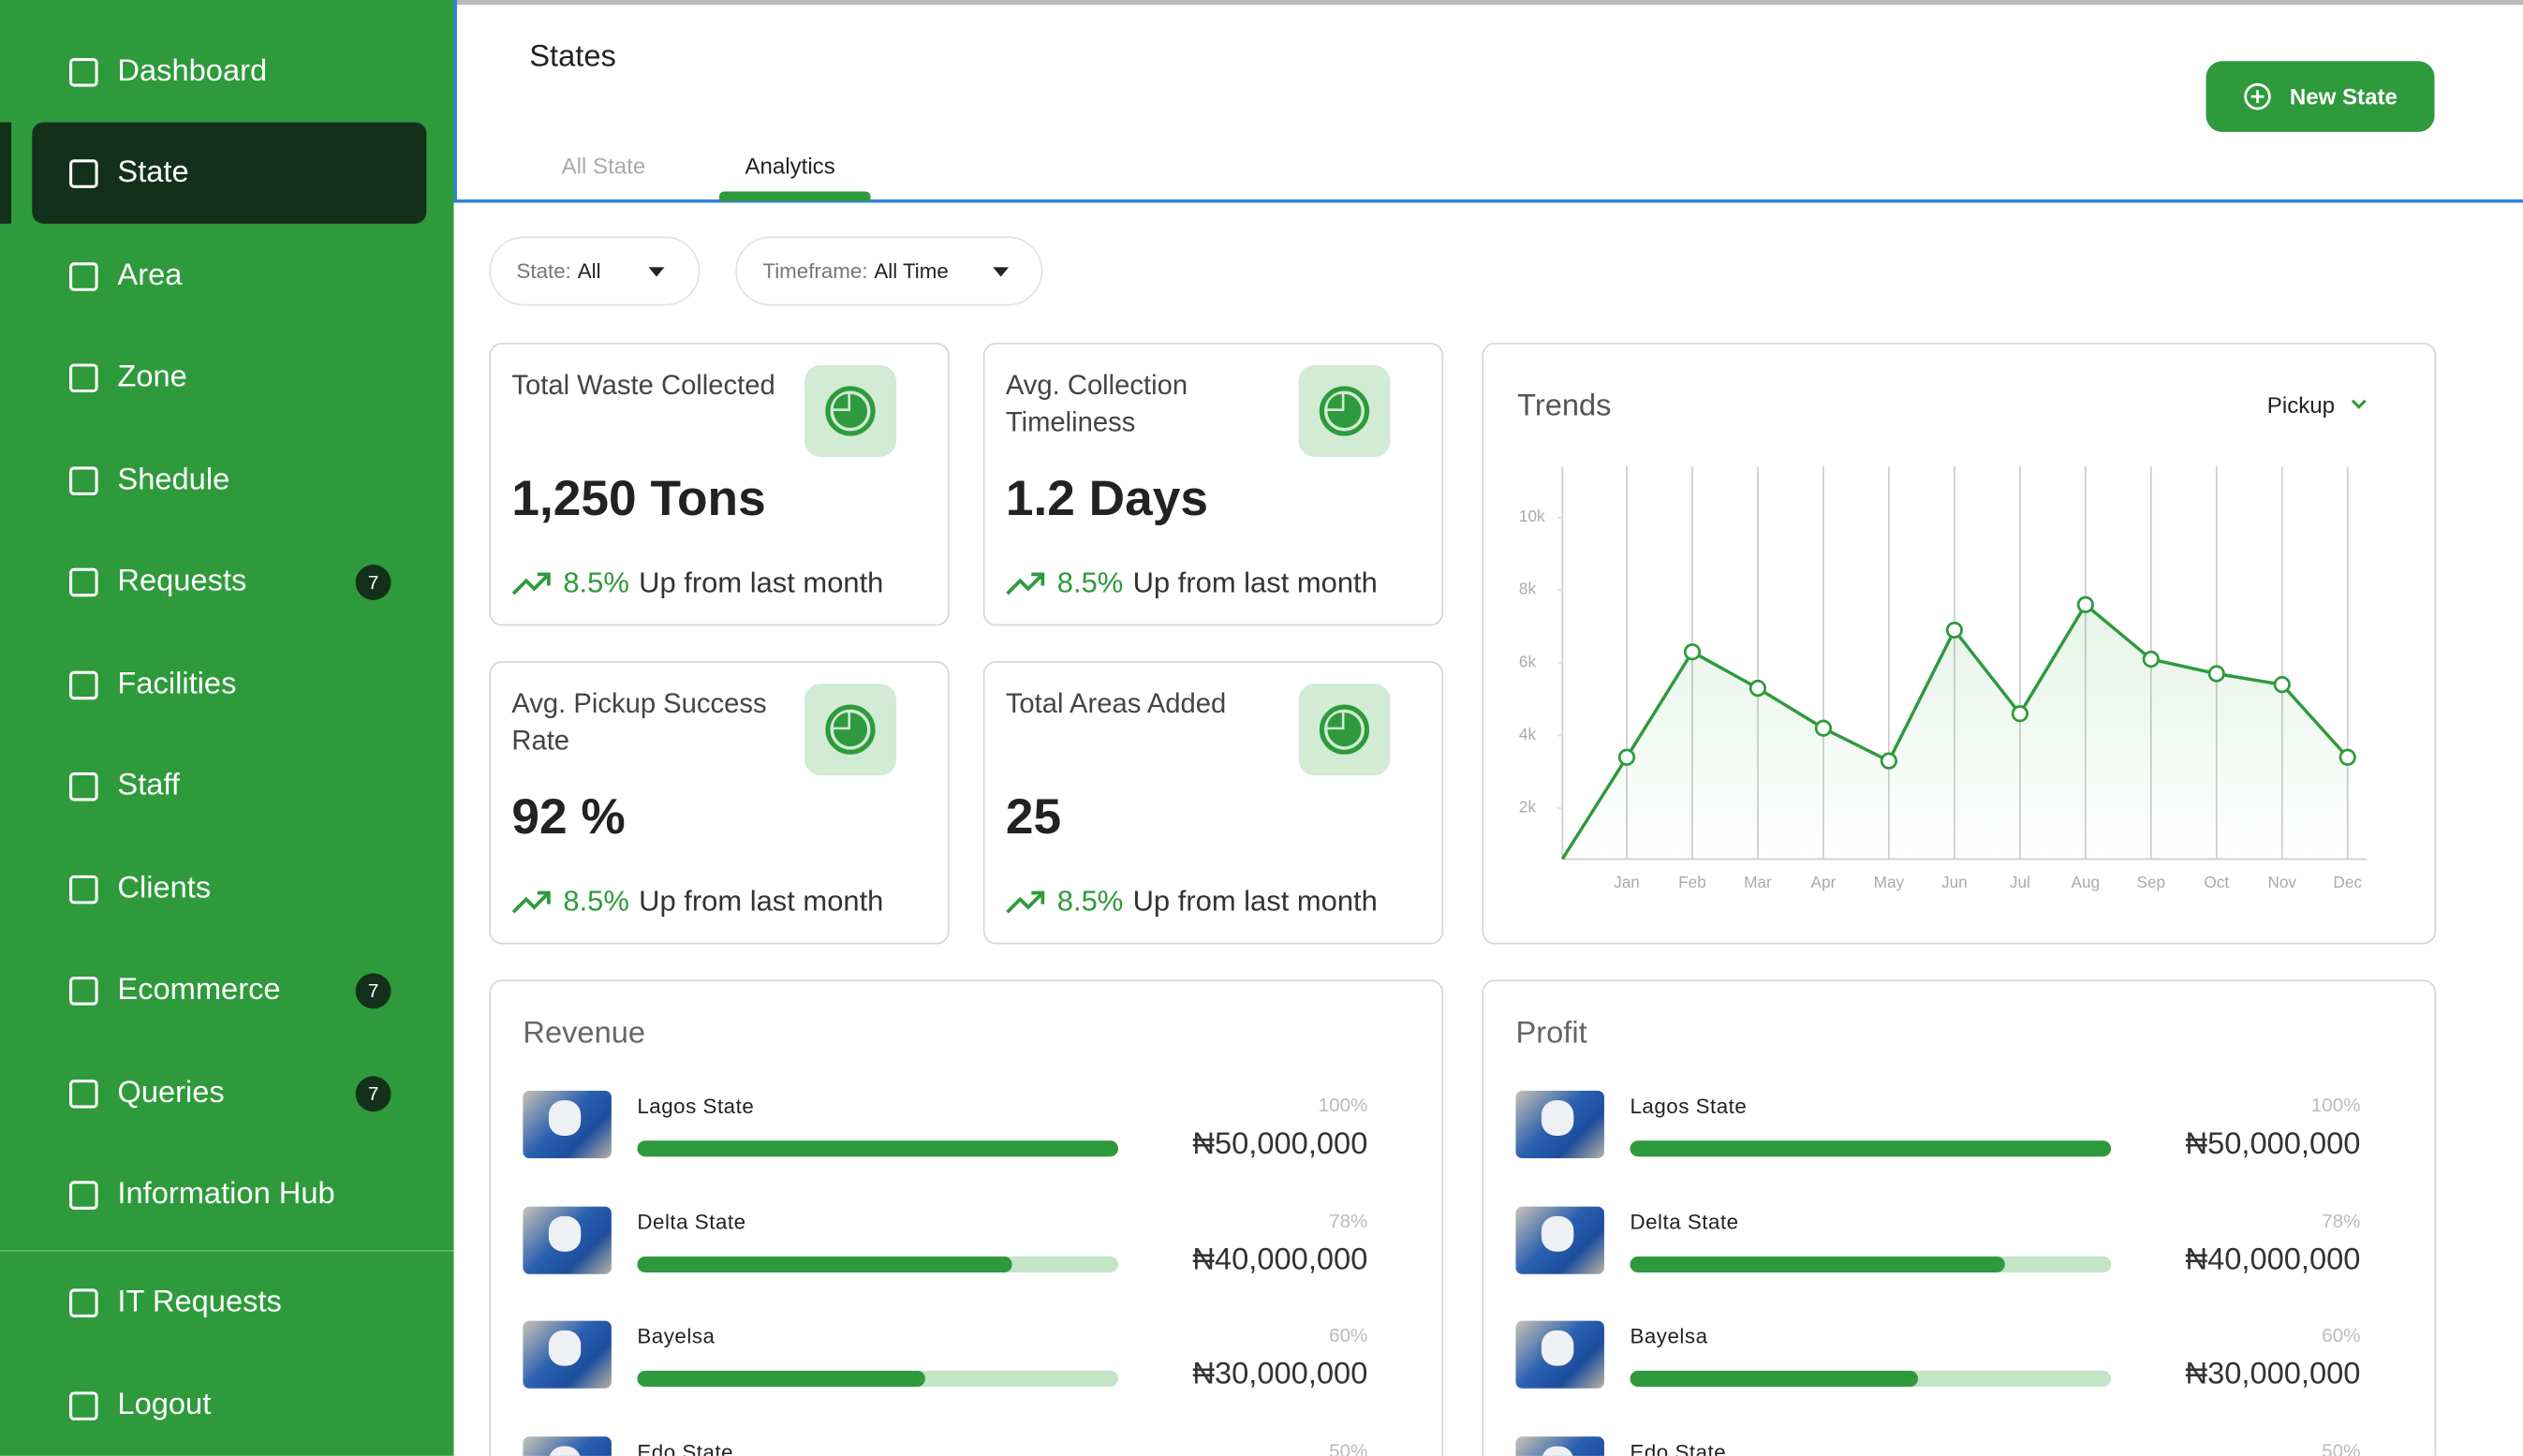  What do you see at coordinates (2342, 1447) in the screenshot?
I see `item-percent: 50%` at bounding box center [2342, 1447].